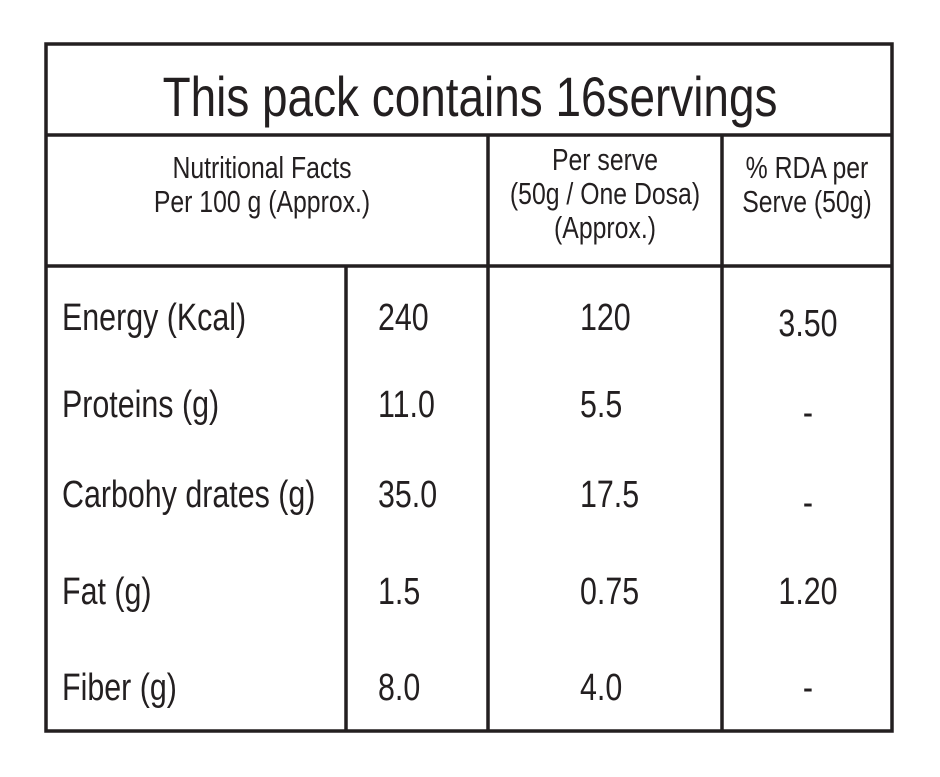  What do you see at coordinates (470, 97) in the screenshot?
I see `title: This pack contains 16servings` at bounding box center [470, 97].